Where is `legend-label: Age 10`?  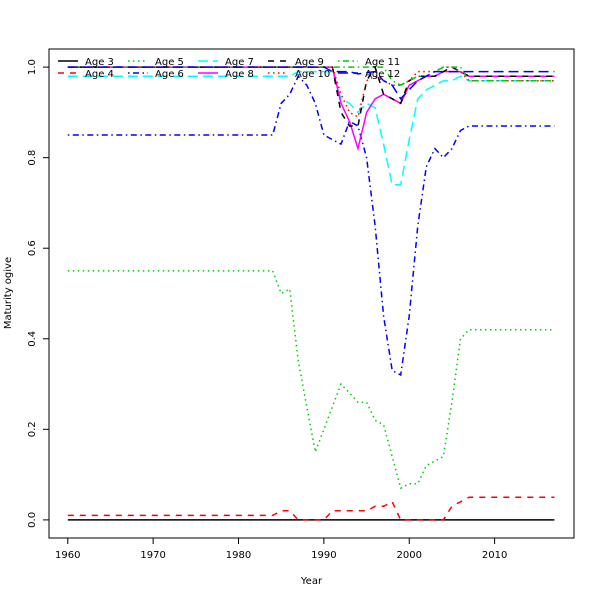 legend-label: Age 10 is located at coordinates (312, 74).